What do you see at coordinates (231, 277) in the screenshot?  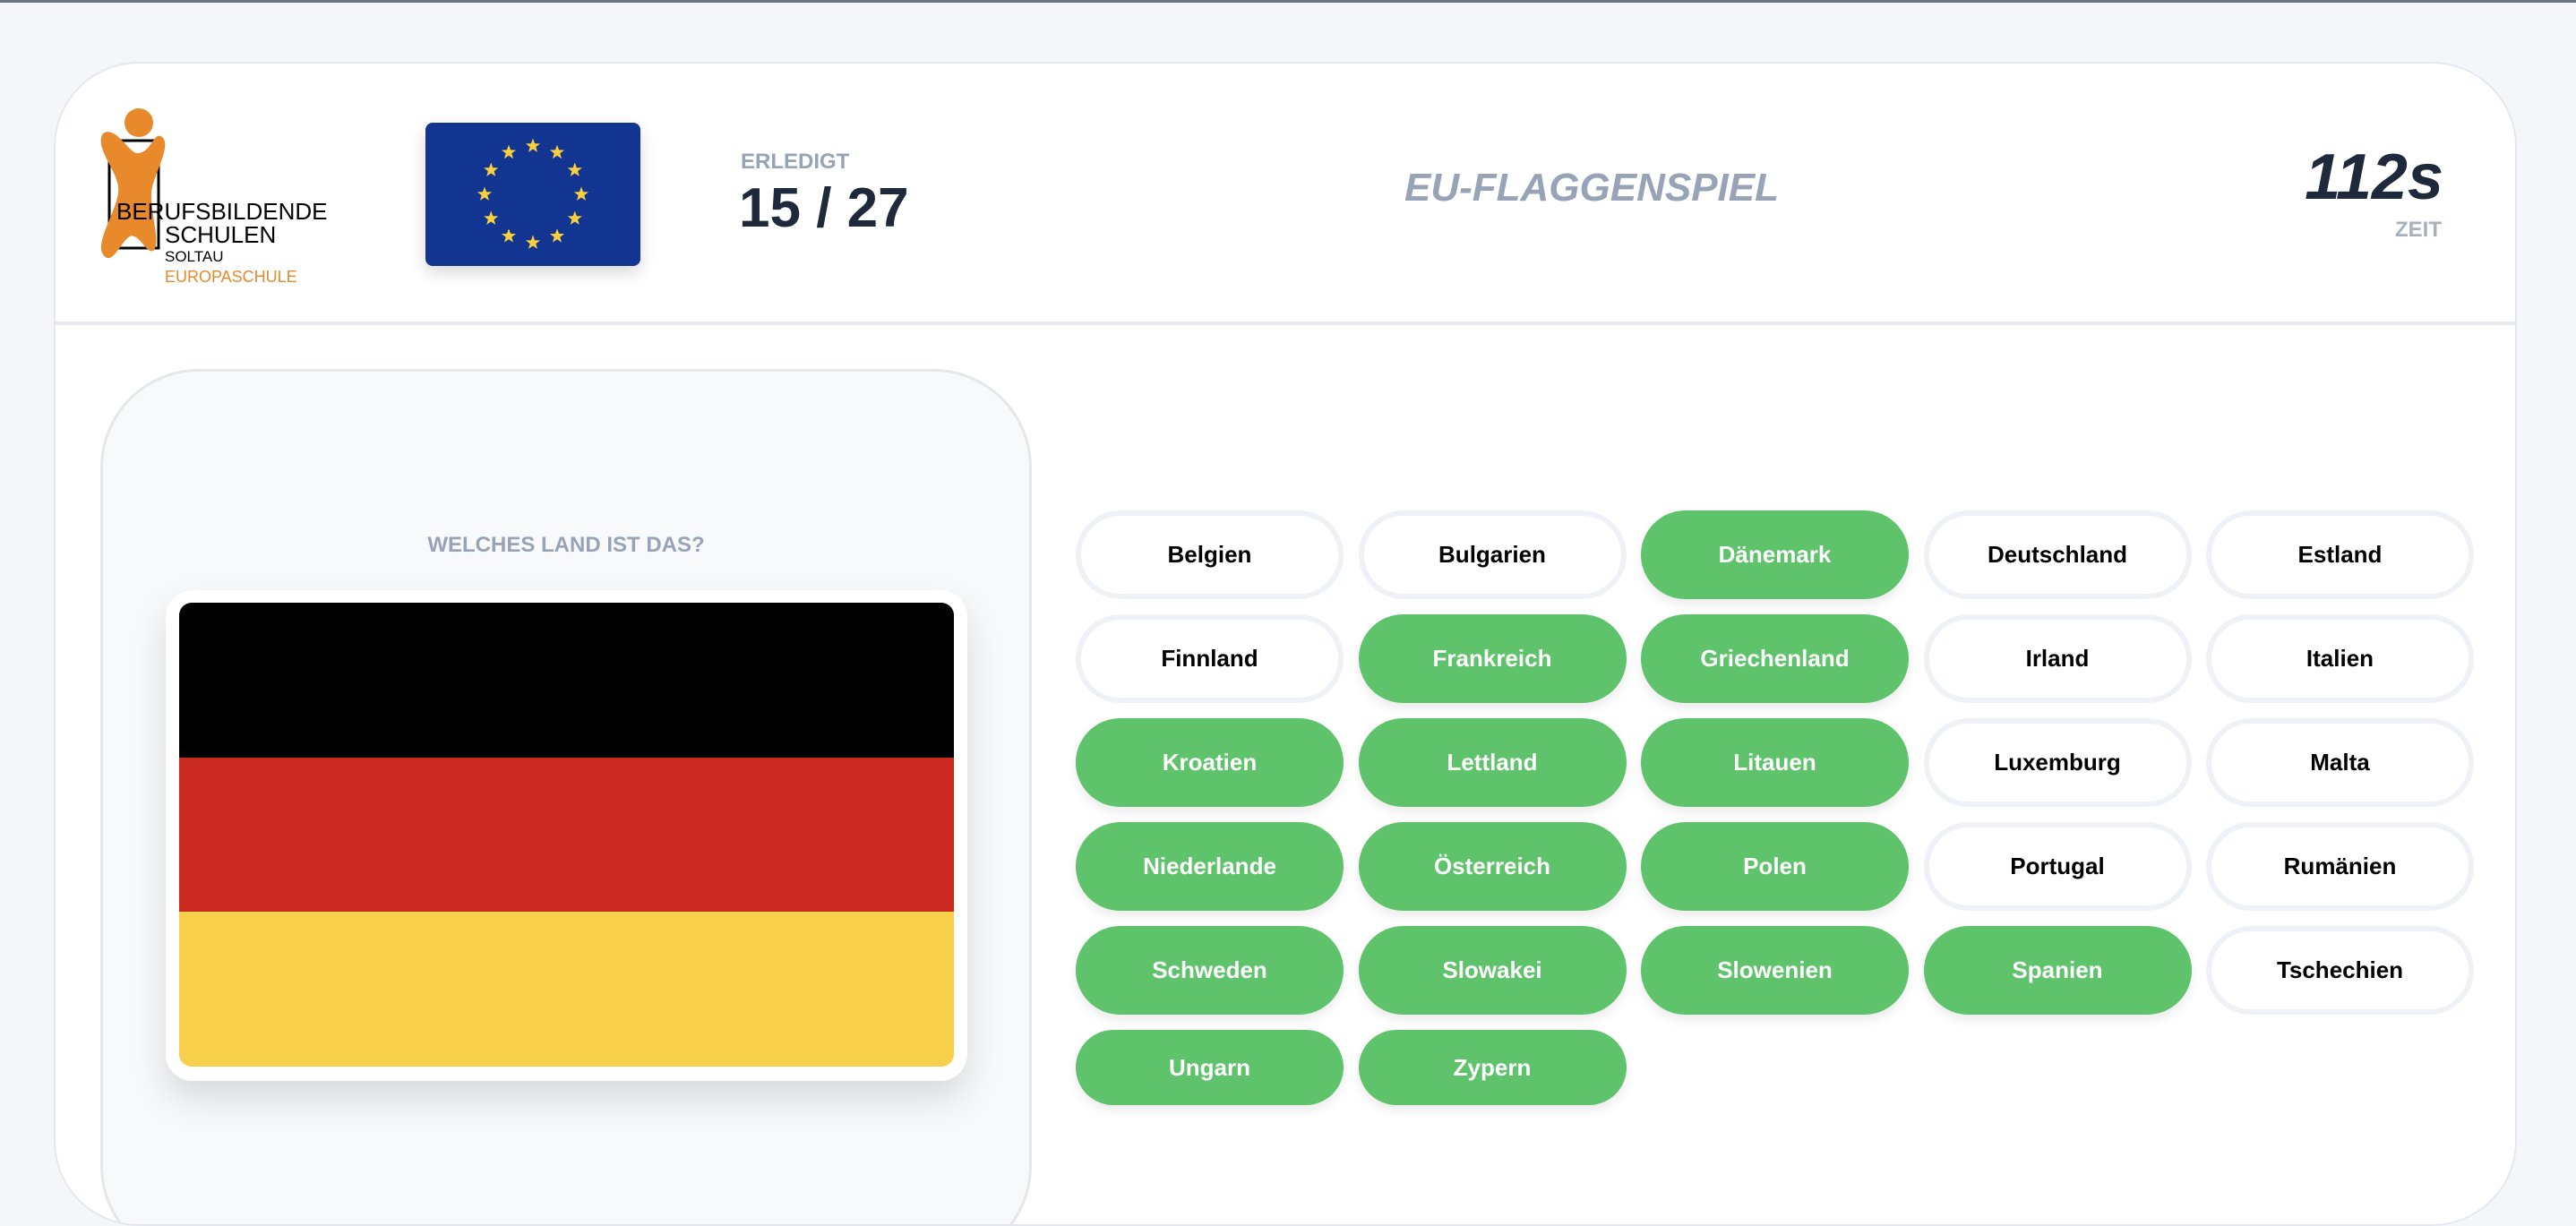 I see `logo-line-4: EUROPASCHULE` at bounding box center [231, 277].